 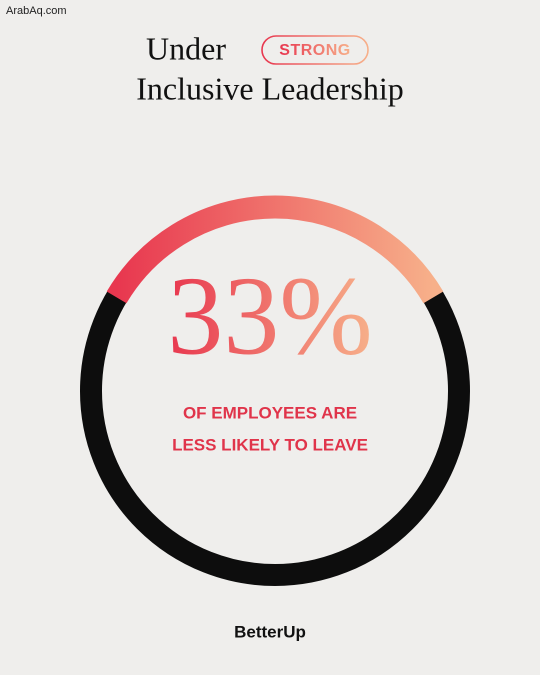 I want to click on caption-line: LESS LIKELY TO LEAVE, so click(x=270, y=444).